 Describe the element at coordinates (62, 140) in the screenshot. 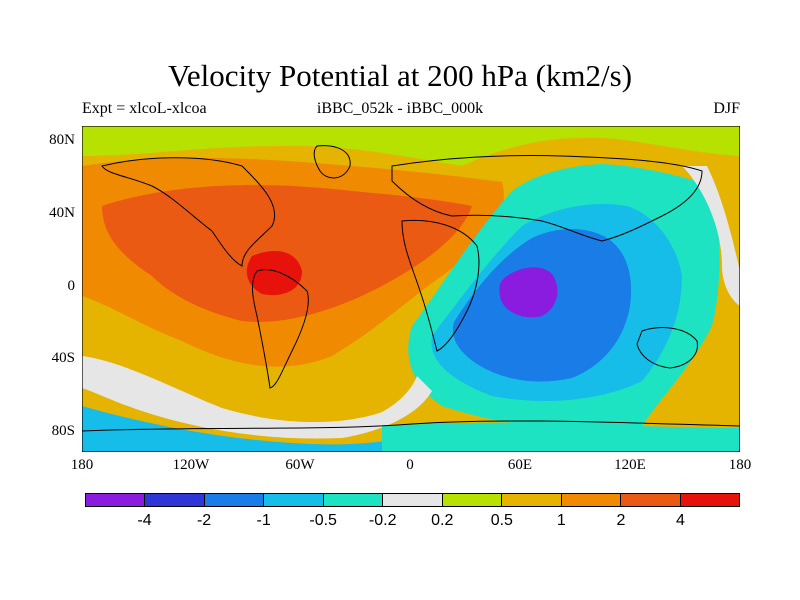

I see `lat-tick-80n: 80N` at that location.